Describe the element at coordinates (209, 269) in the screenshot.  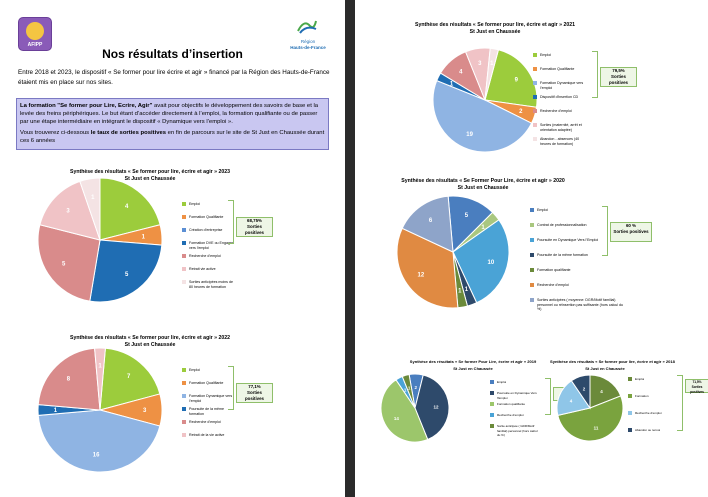
I see `legend-item: Retrait vie active` at that location.